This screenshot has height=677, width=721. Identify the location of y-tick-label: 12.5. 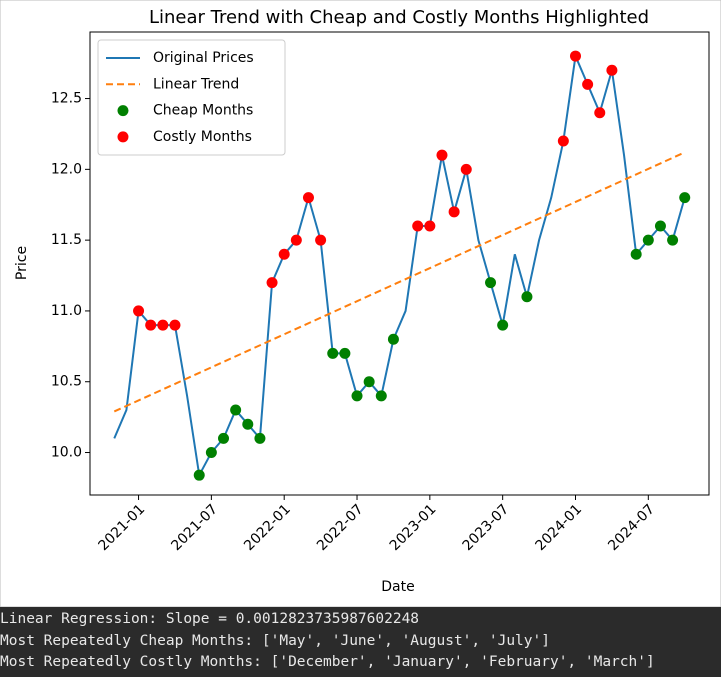
(66, 99).